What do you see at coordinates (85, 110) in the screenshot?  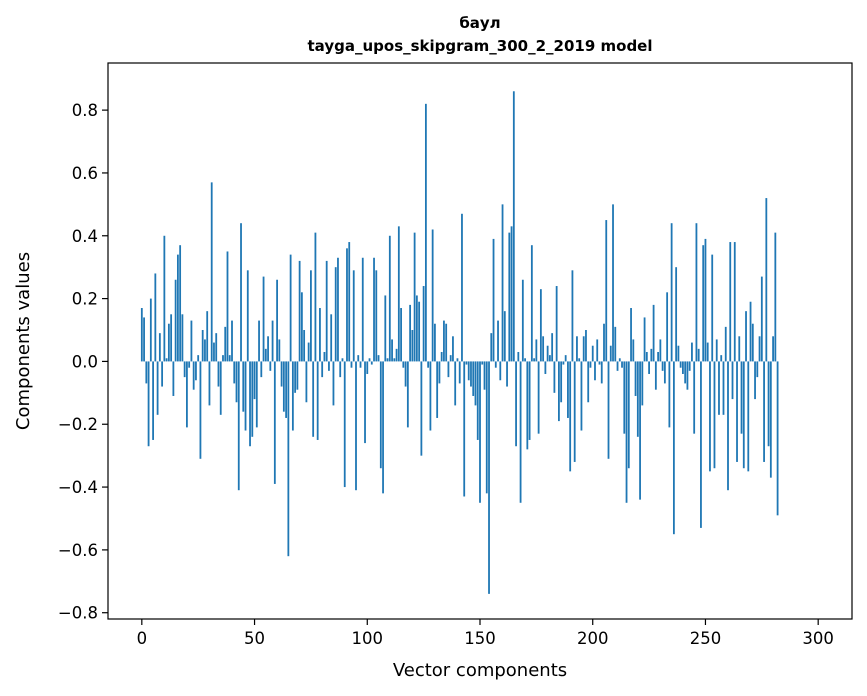 I see `y-tick-label: 0.8` at bounding box center [85, 110].